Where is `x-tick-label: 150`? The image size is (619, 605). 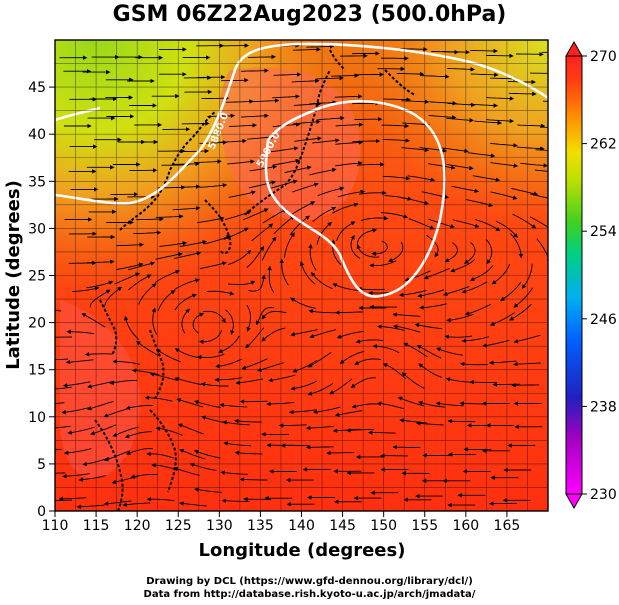 x-tick-label: 150 is located at coordinates (383, 526).